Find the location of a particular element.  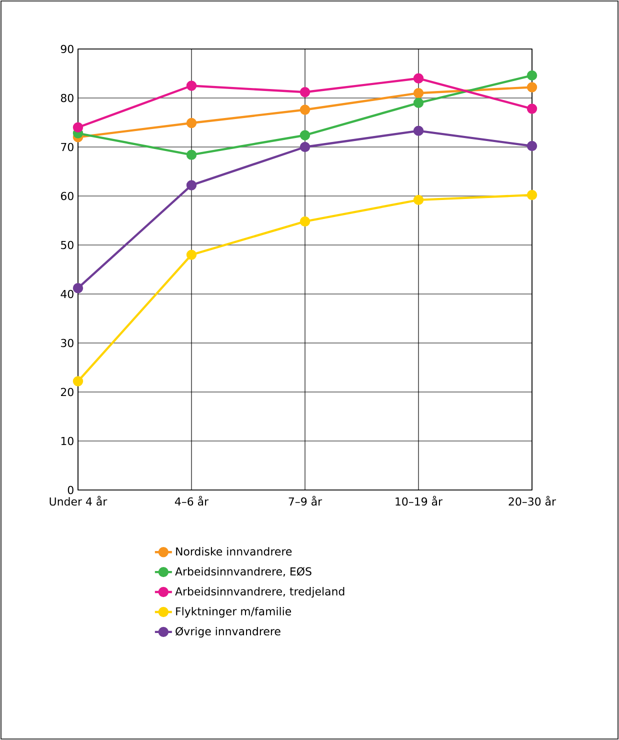

x-tick-label: 4–6 år is located at coordinates (191, 501).